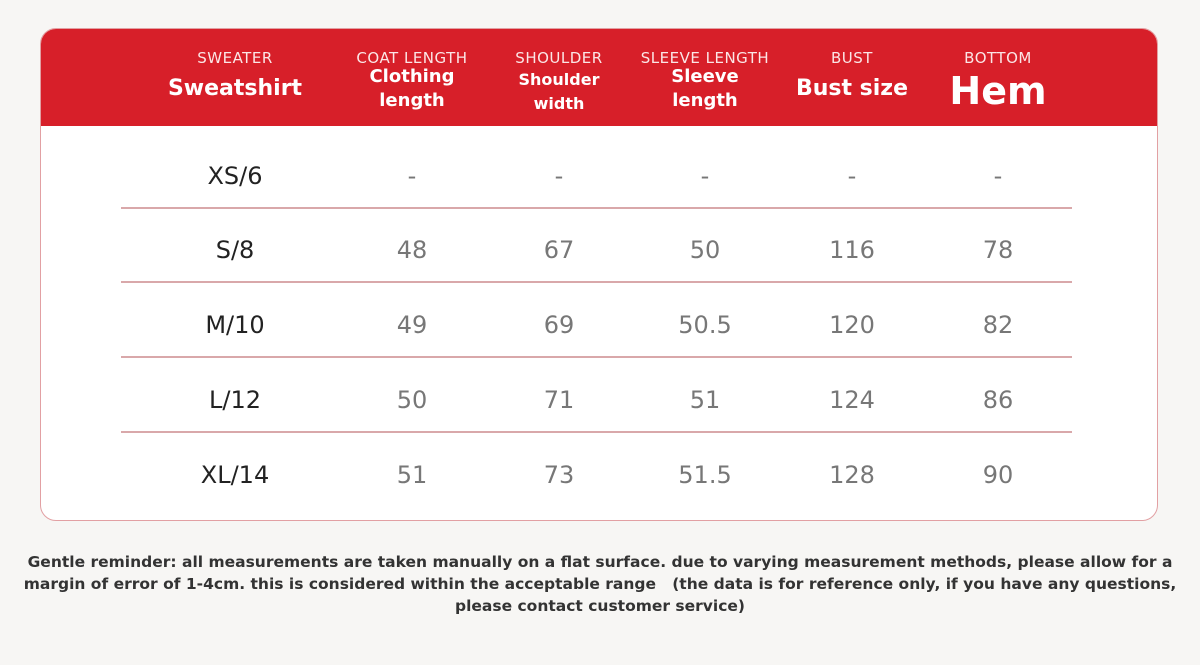 The image size is (1200, 665). What do you see at coordinates (852, 325) in the screenshot?
I see `measurement: 120` at bounding box center [852, 325].